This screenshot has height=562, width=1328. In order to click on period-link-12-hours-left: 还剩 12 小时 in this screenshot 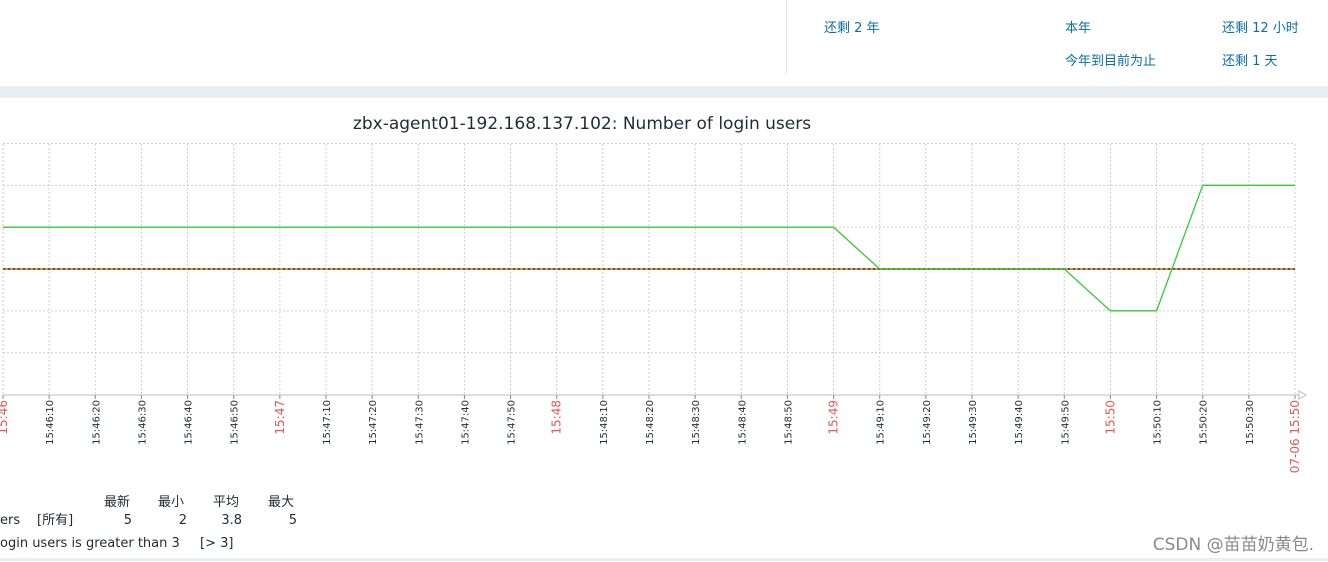, I will do `click(1260, 28)`.